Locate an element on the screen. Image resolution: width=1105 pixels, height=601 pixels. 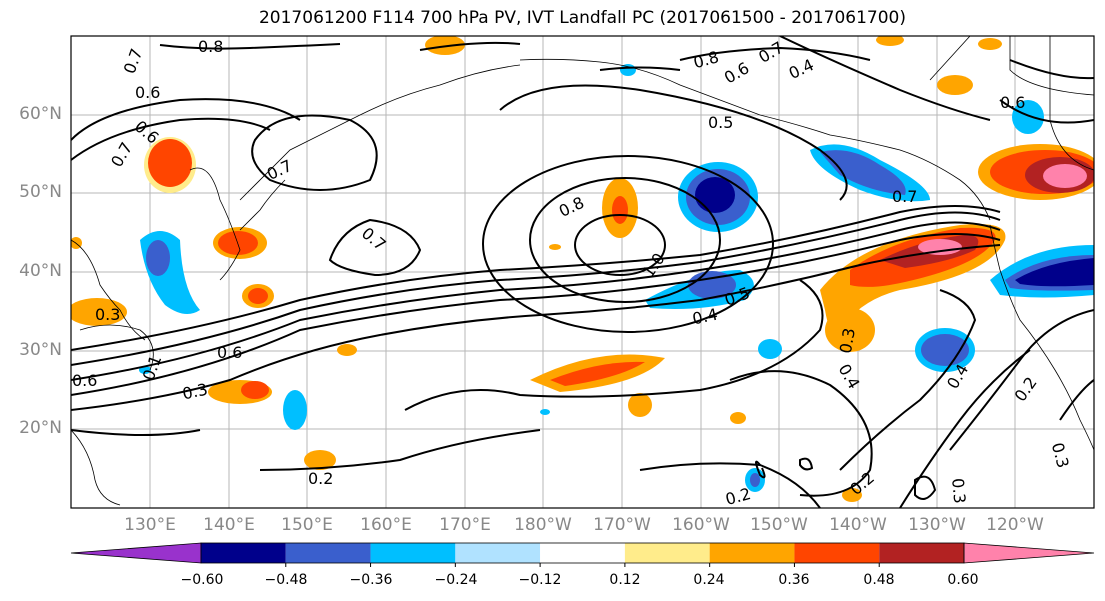
lon-label: 160°W is located at coordinates (701, 525).